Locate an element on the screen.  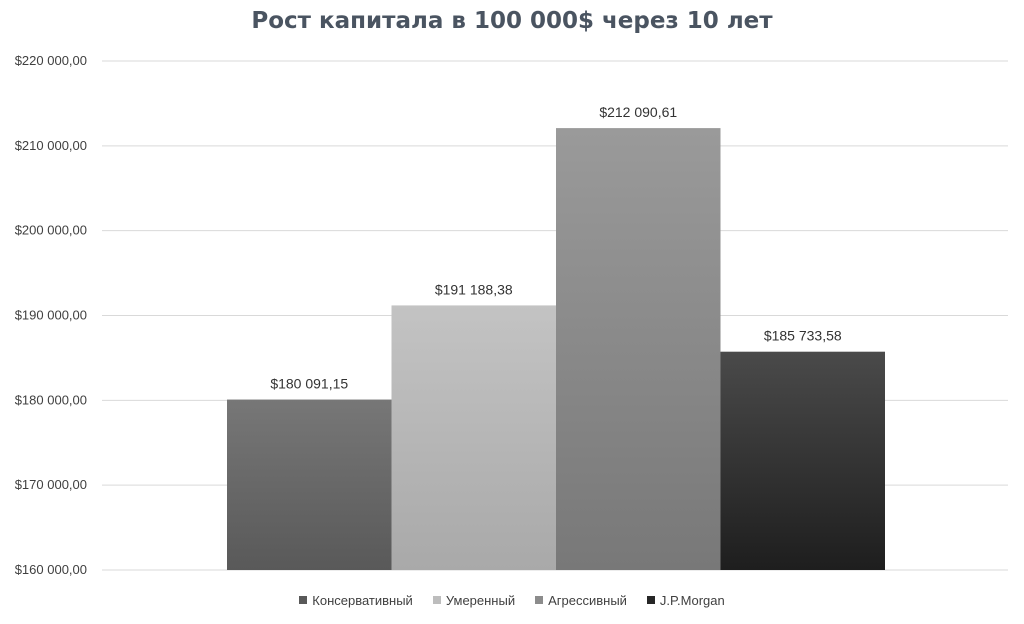
data-label-4: $185 733,58 is located at coordinates (803, 336).